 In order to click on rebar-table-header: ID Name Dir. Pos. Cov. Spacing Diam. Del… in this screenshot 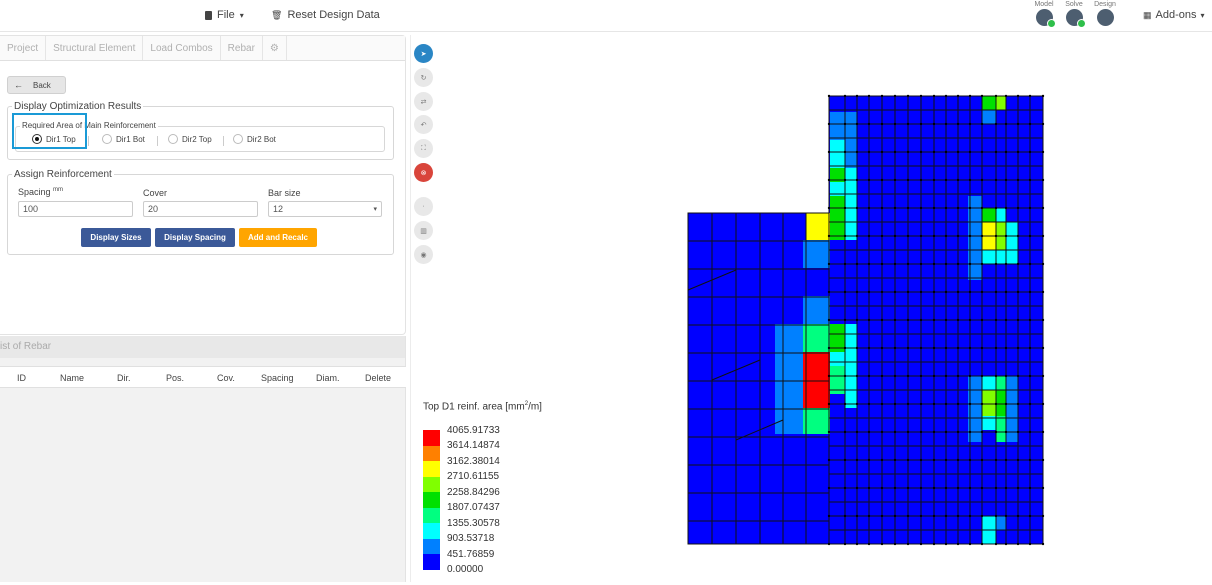, I will do `click(203, 377)`.